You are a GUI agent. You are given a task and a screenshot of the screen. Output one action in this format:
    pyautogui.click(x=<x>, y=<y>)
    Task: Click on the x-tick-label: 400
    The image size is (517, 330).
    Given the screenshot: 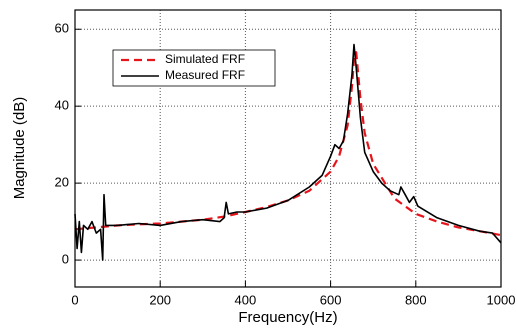 What is the action you would take?
    pyautogui.click(x=246, y=299)
    